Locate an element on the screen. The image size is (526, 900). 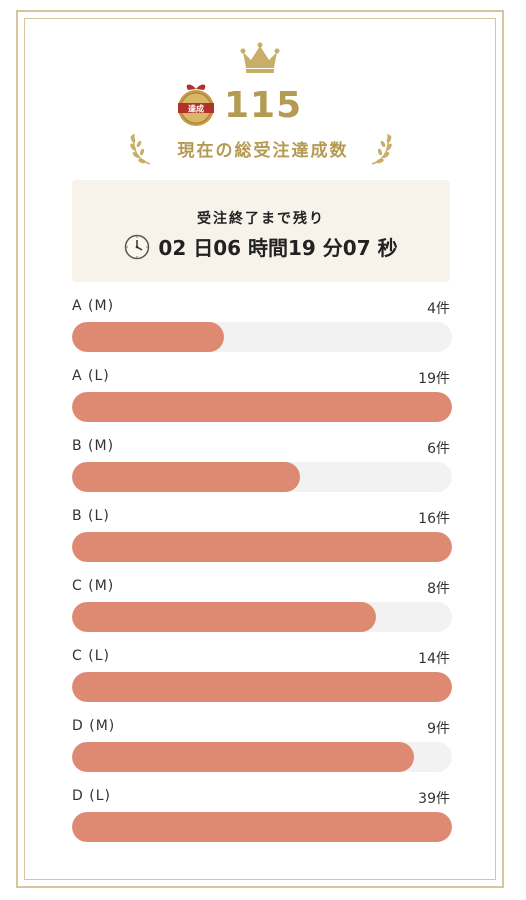
item-count: 8件 is located at coordinates (438, 589).